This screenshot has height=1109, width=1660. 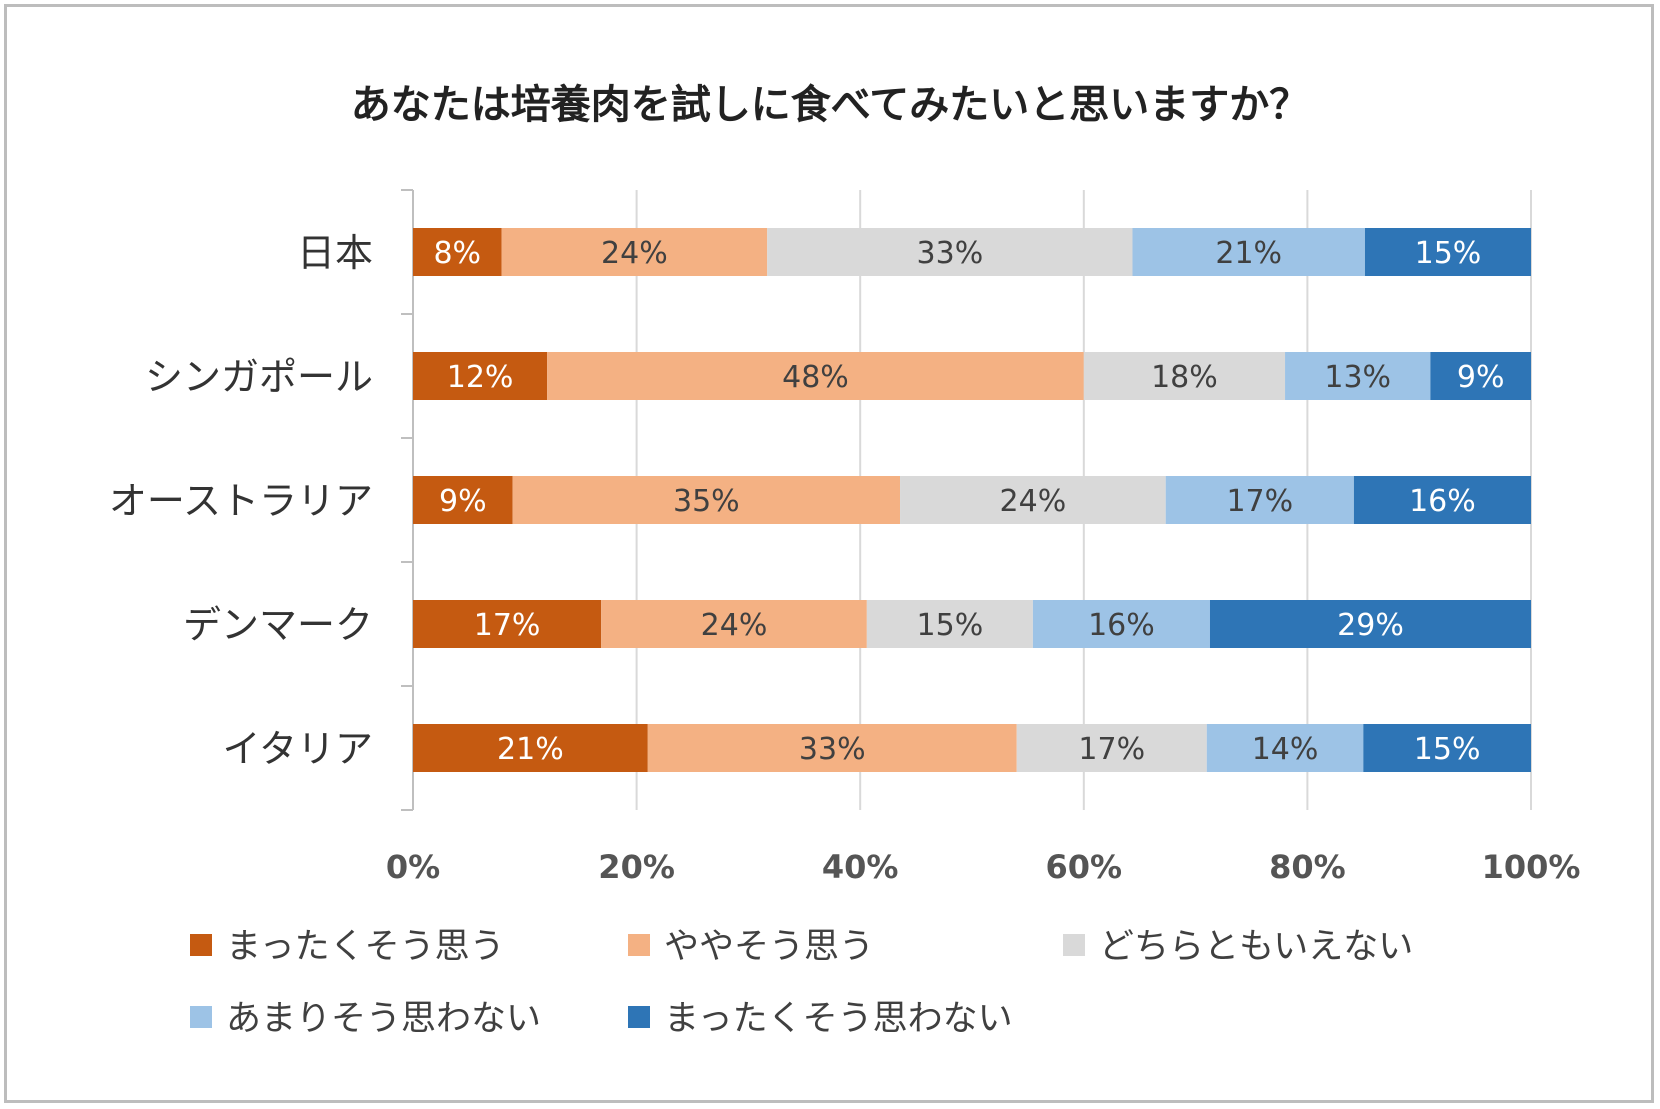 I want to click on category-label: イタリア, so click(x=298, y=749).